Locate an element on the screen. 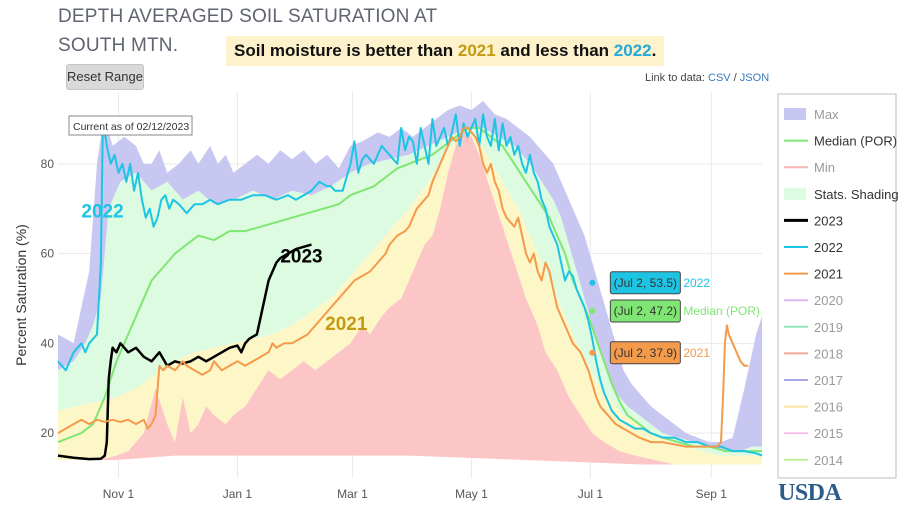 The image size is (902, 509). y-axis-label: Percent Saturation (%) is located at coordinates (21, 295).